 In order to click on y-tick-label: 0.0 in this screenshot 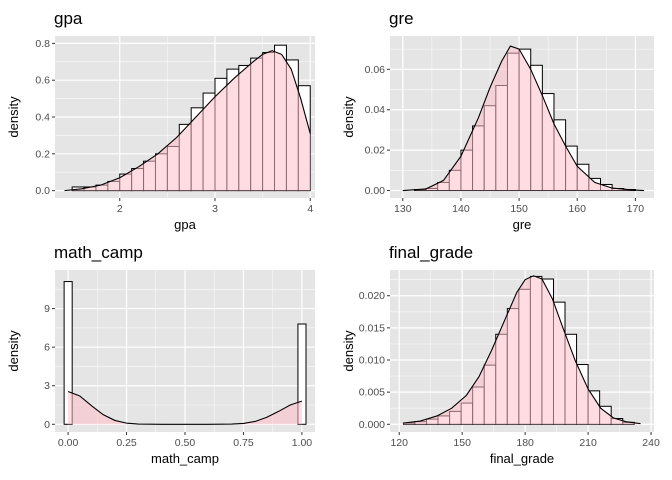, I will do `click(42, 191)`.